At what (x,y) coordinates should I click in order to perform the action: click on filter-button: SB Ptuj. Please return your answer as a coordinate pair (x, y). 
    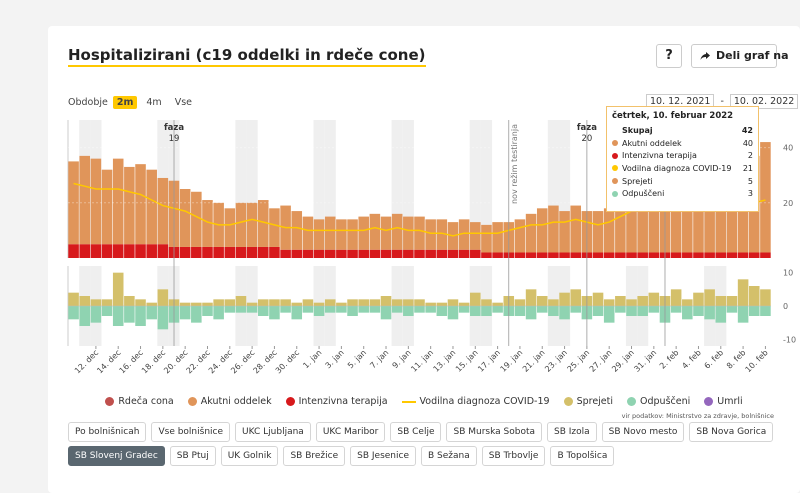
    Looking at the image, I should click on (192, 456).